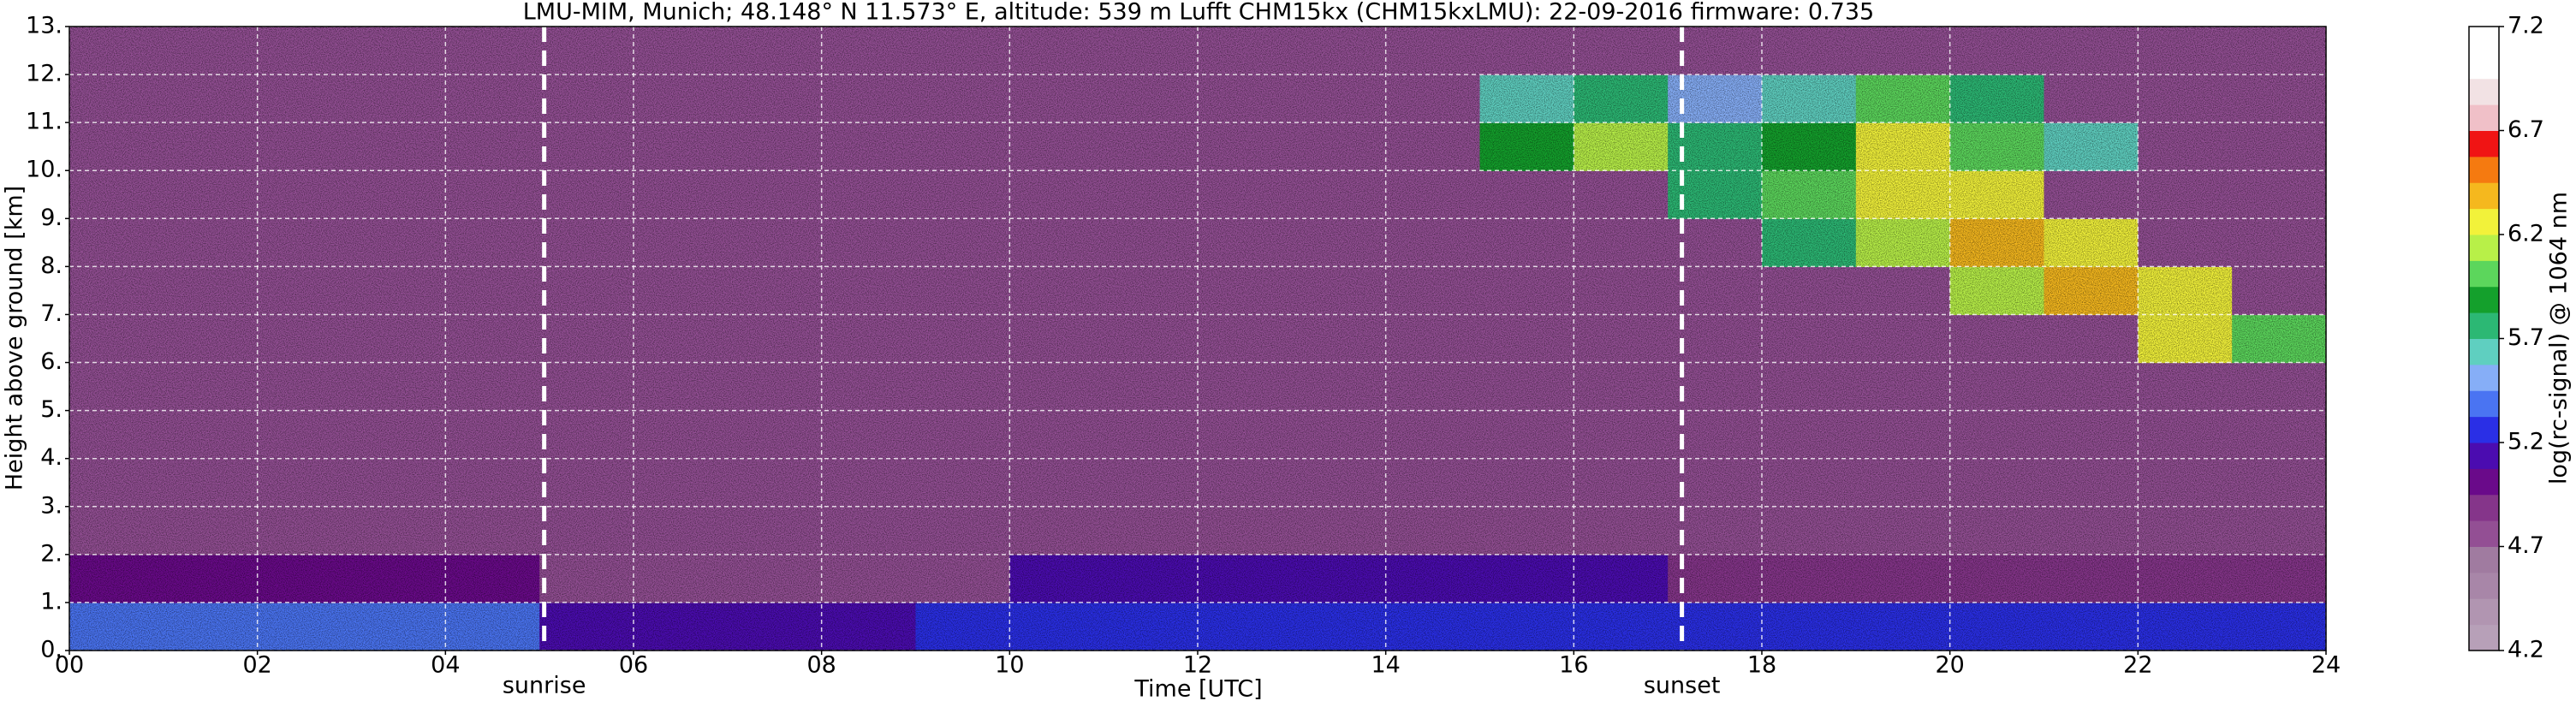  What do you see at coordinates (544, 686) in the screenshot?
I see `annotation-label: sunrise` at bounding box center [544, 686].